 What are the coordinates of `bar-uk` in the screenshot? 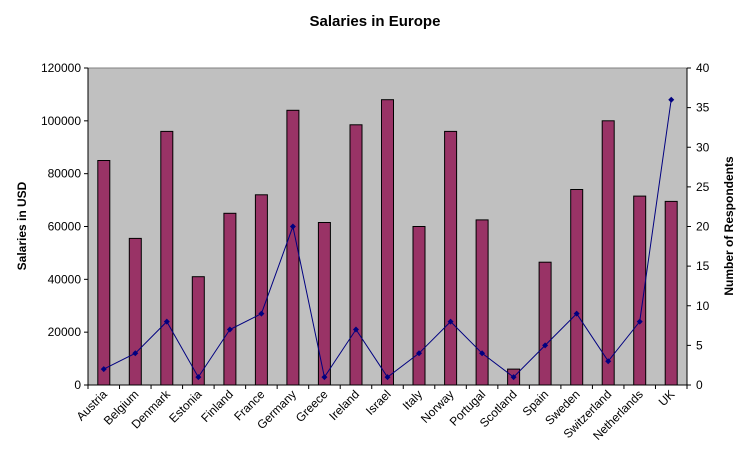 It's located at (671, 293).